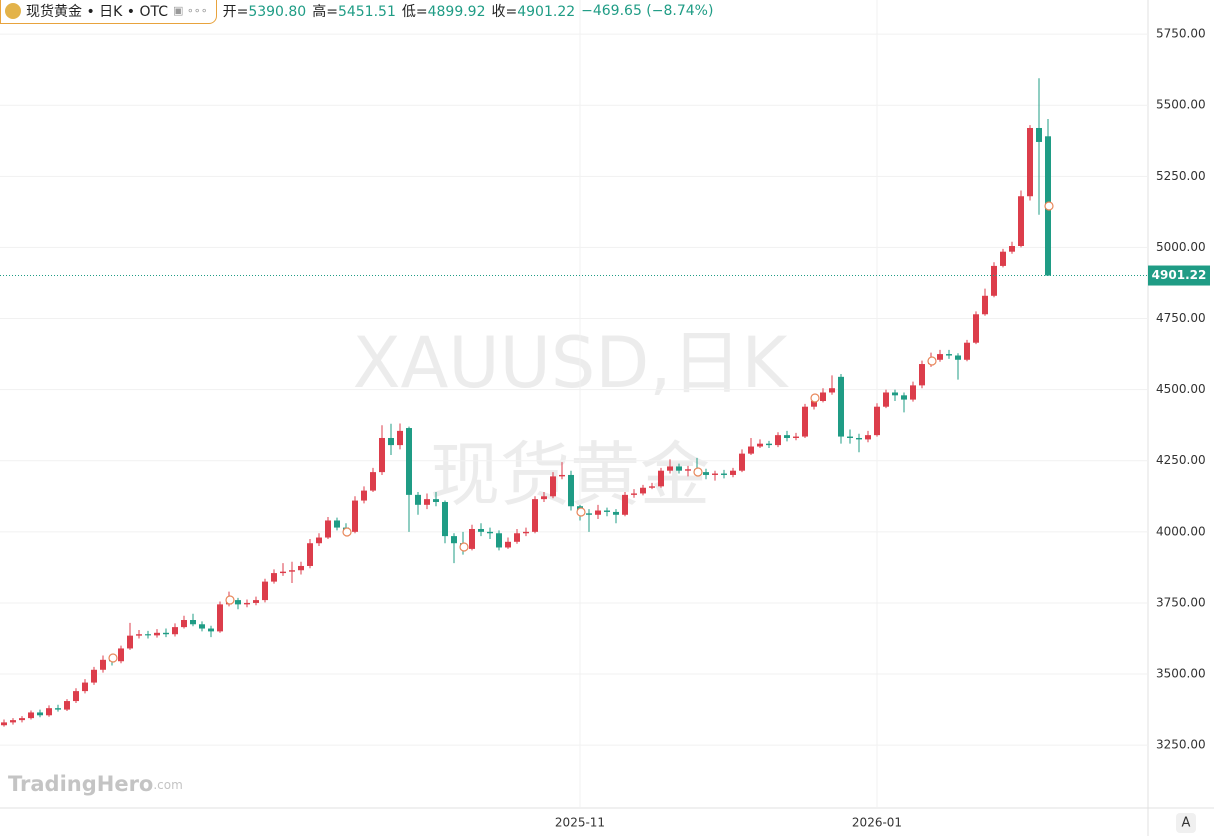  I want to click on scale-button-label: A, so click(1186, 823).